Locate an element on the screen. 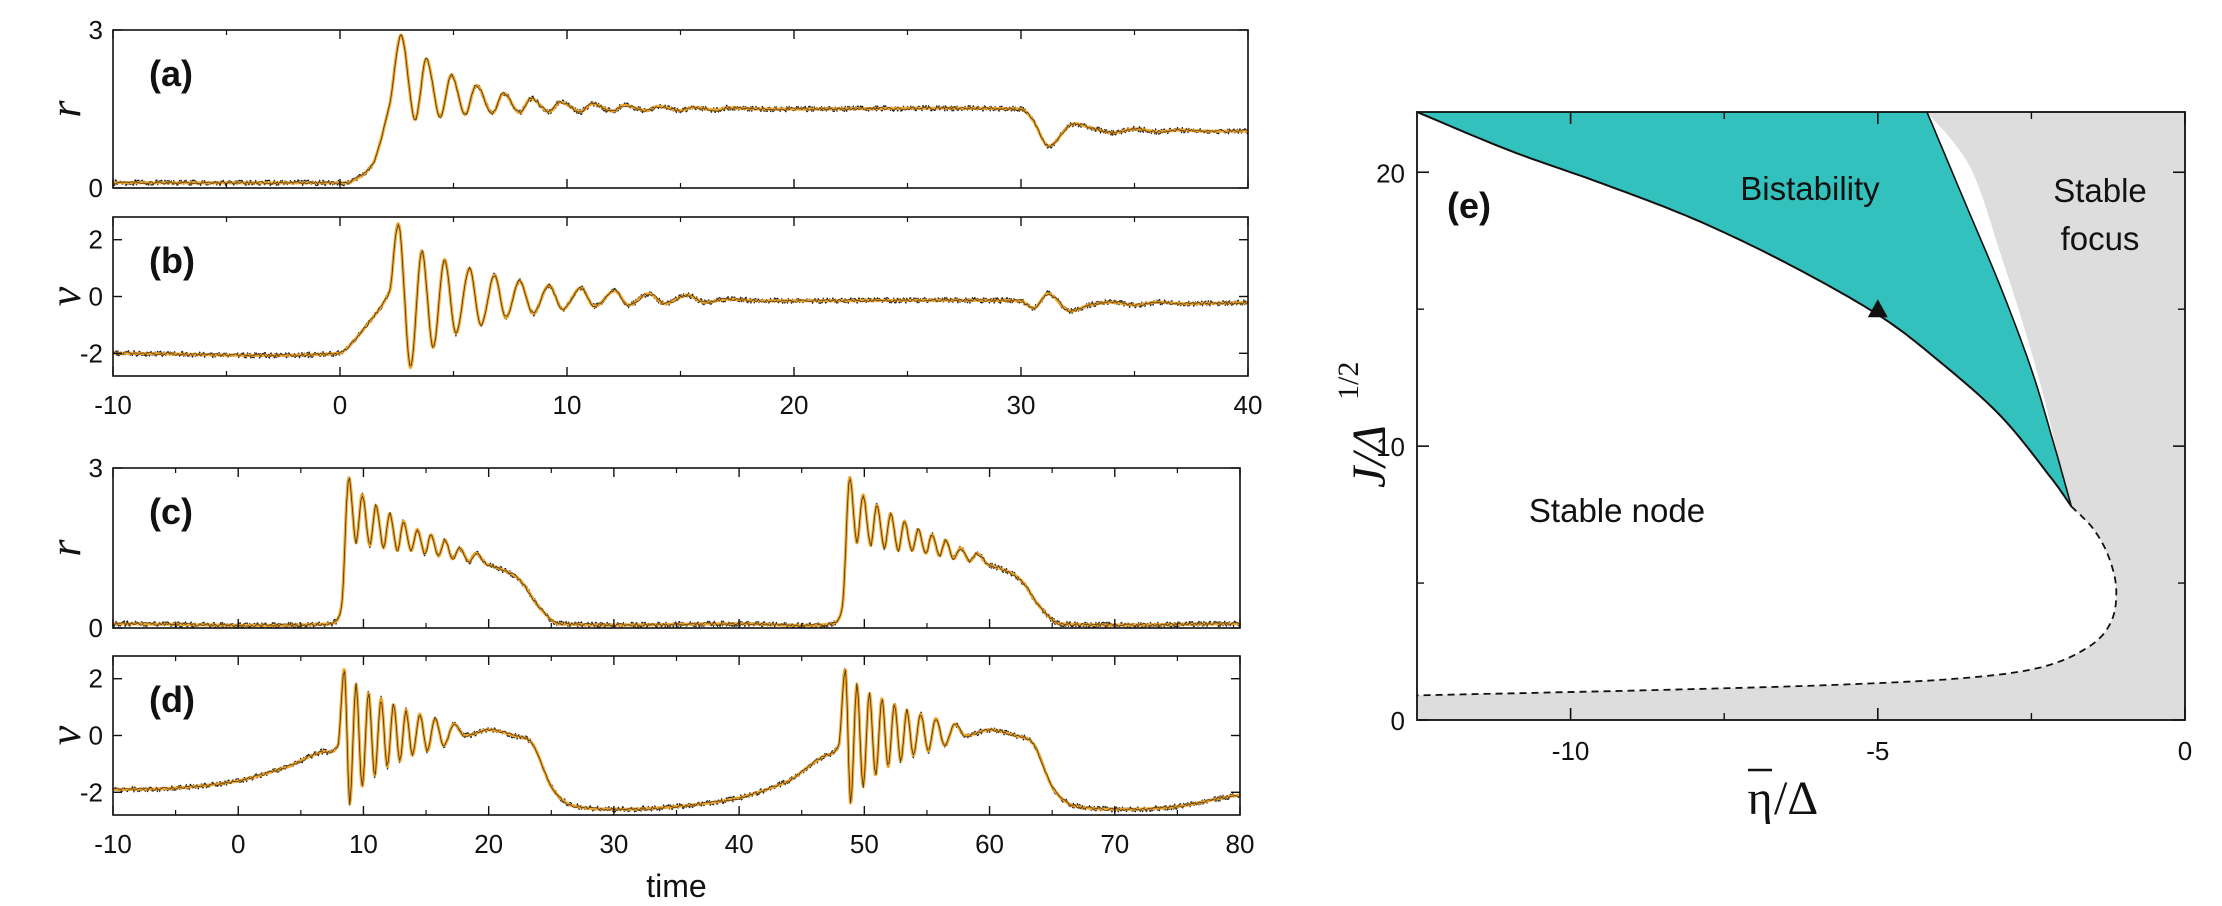 This screenshot has width=2222, height=906. panel-label: (b) is located at coordinates (172, 260).